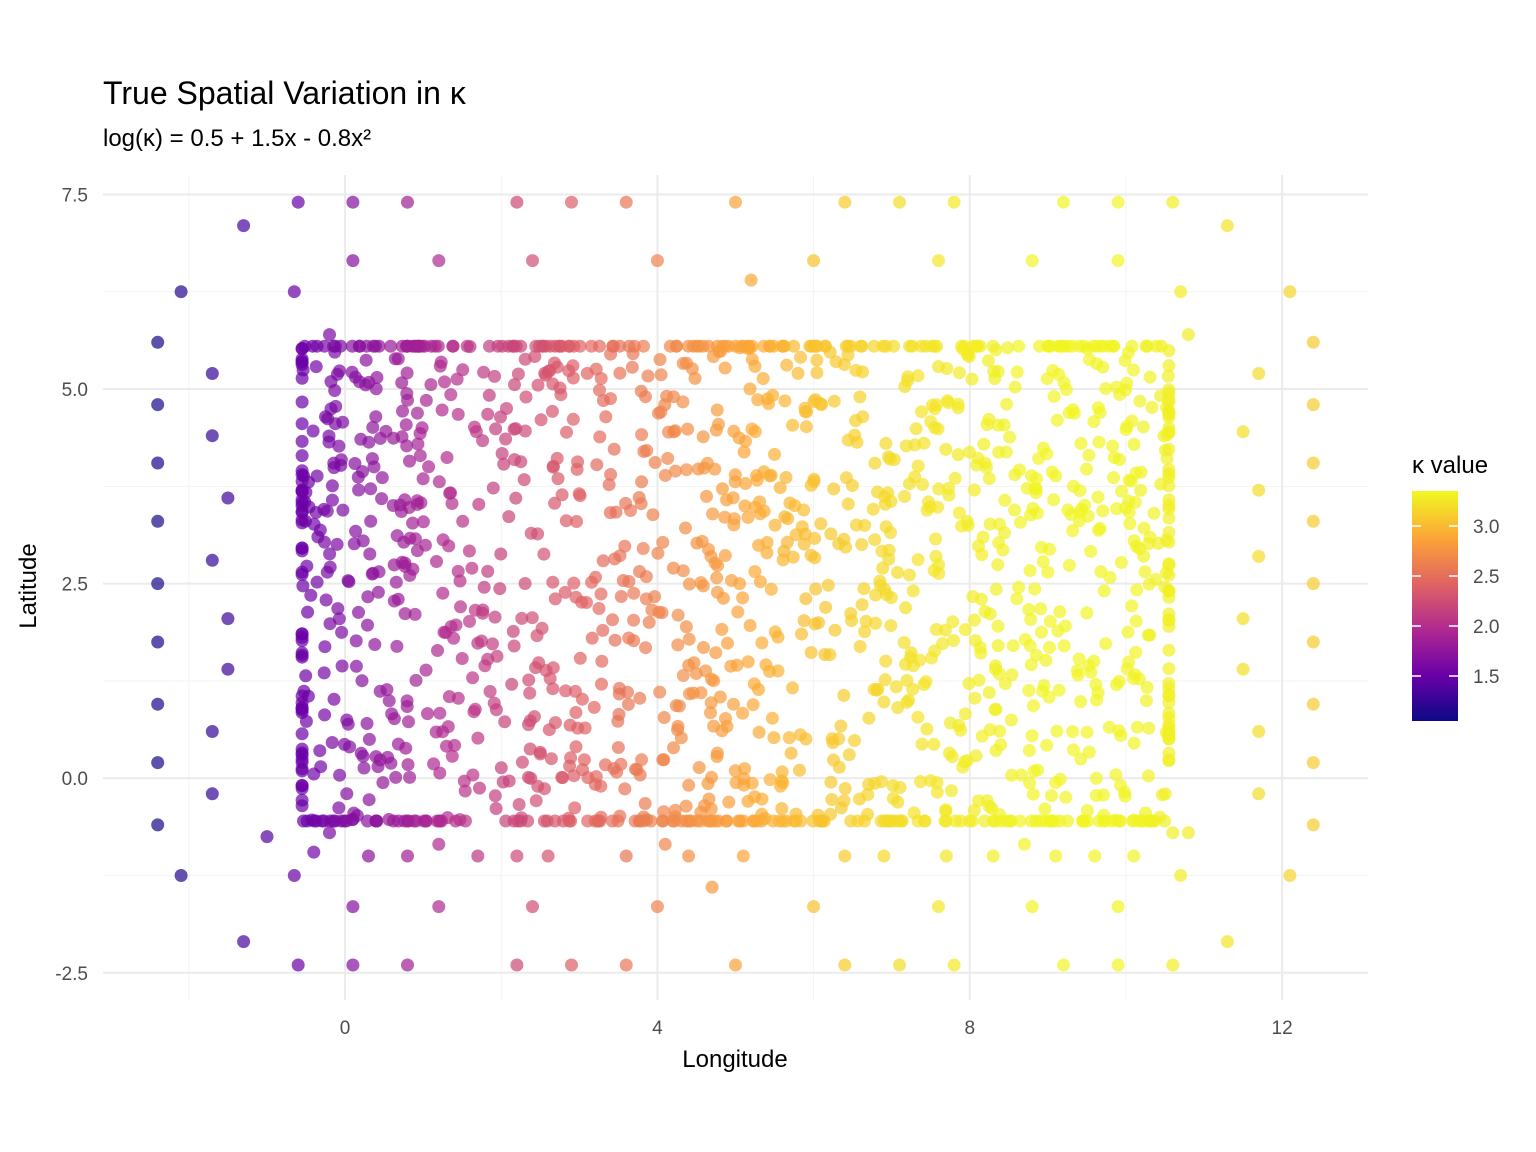  What do you see at coordinates (71, 584) in the screenshot?
I see `y-axis-ticks: -2.5 0.0 2.5 5.0 7.5` at bounding box center [71, 584].